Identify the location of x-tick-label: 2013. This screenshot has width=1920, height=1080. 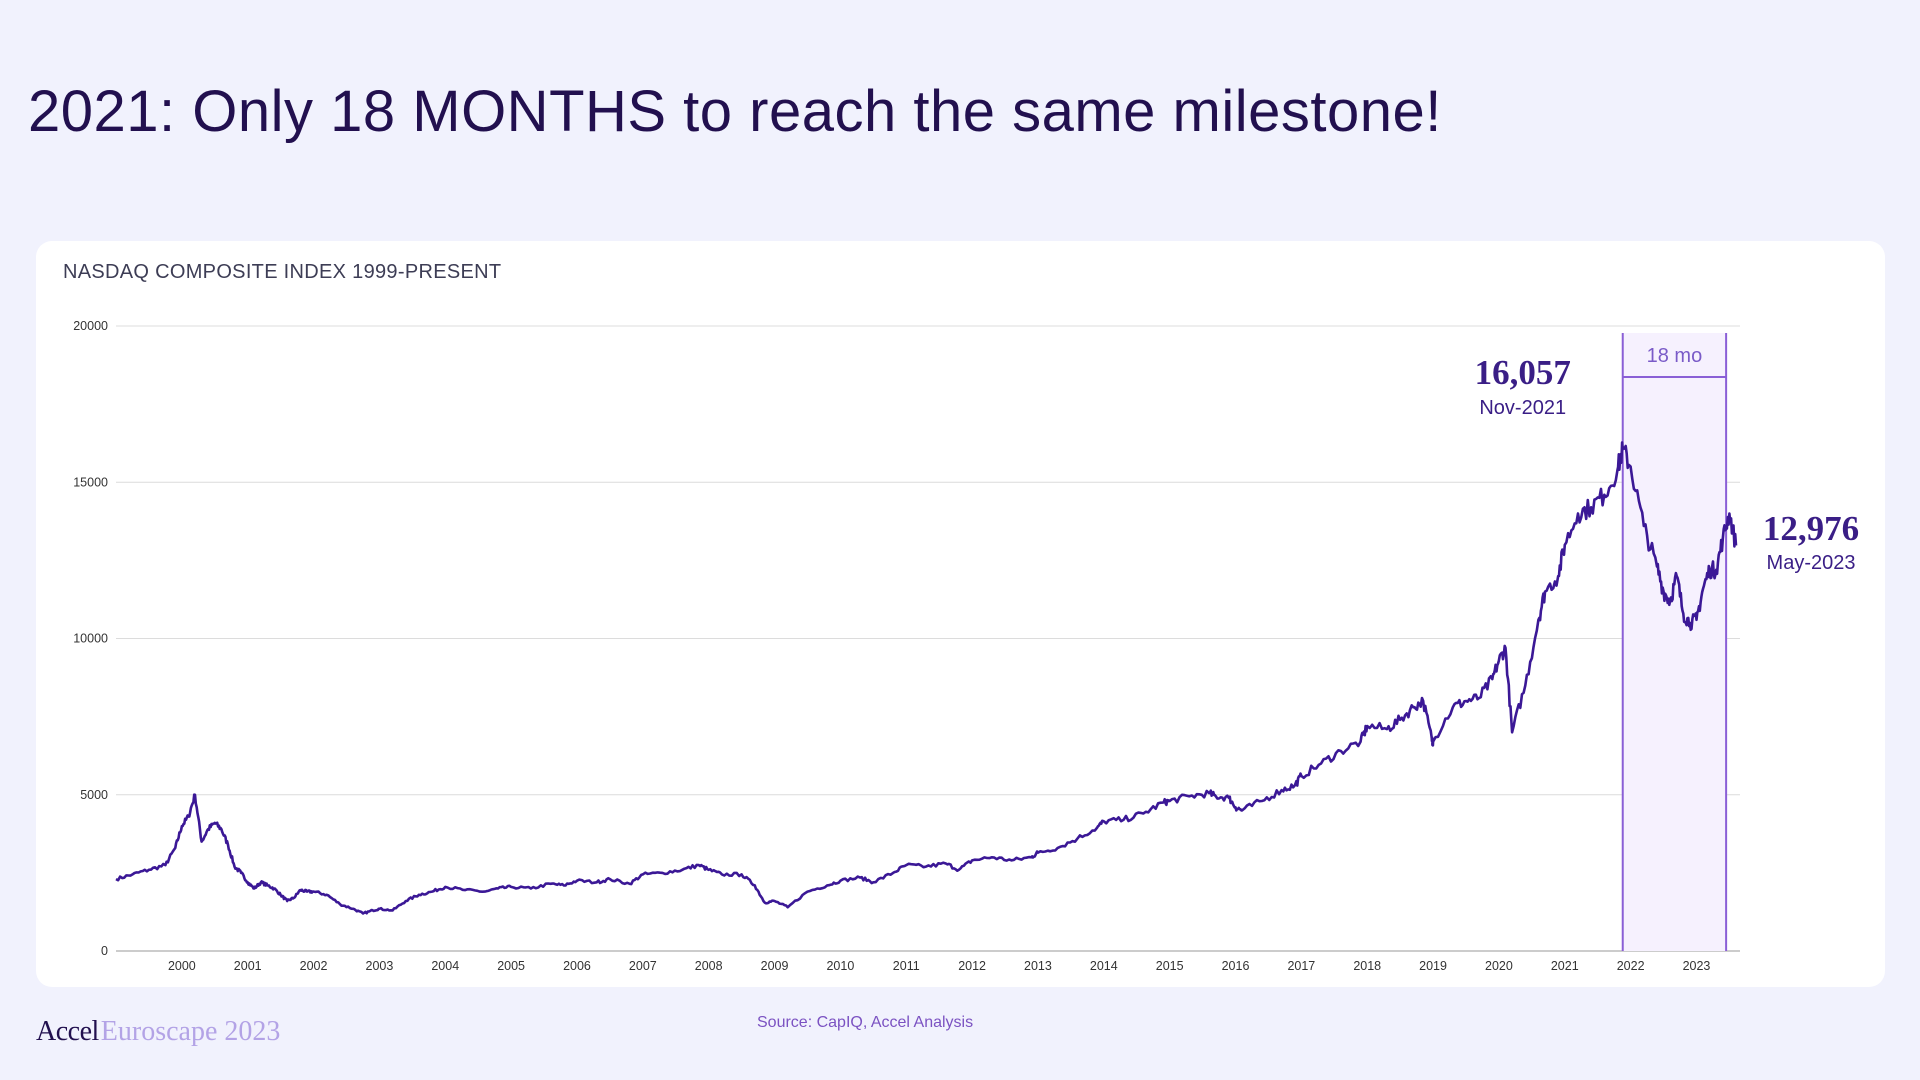
(1038, 966).